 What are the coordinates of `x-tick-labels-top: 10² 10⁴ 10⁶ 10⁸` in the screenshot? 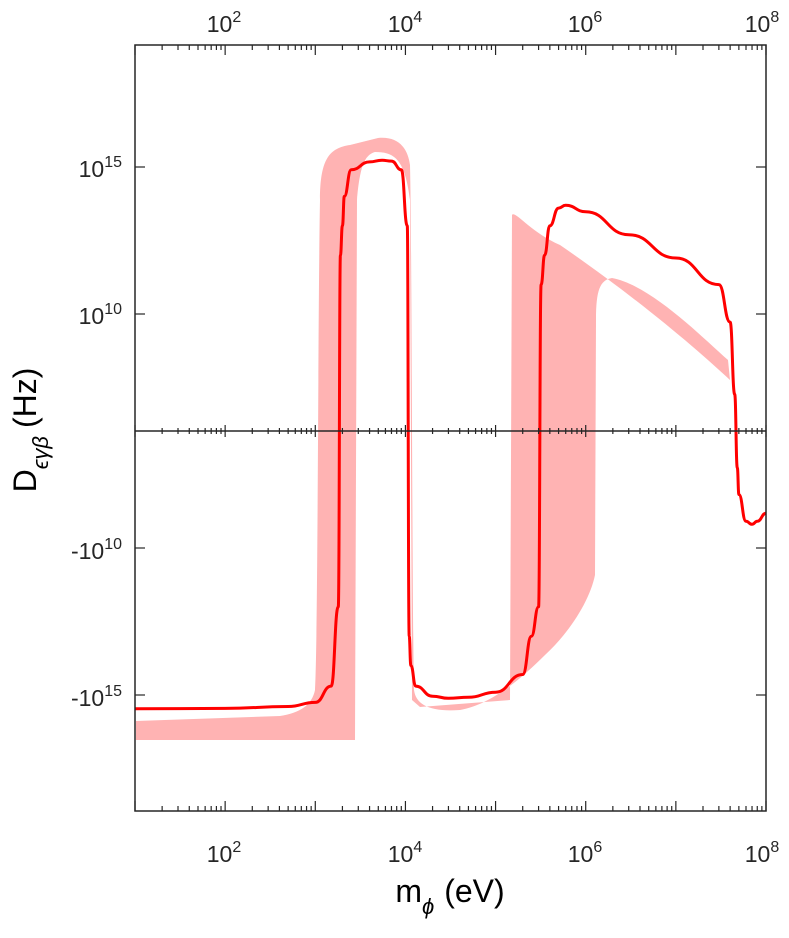 It's located at (493, 23).